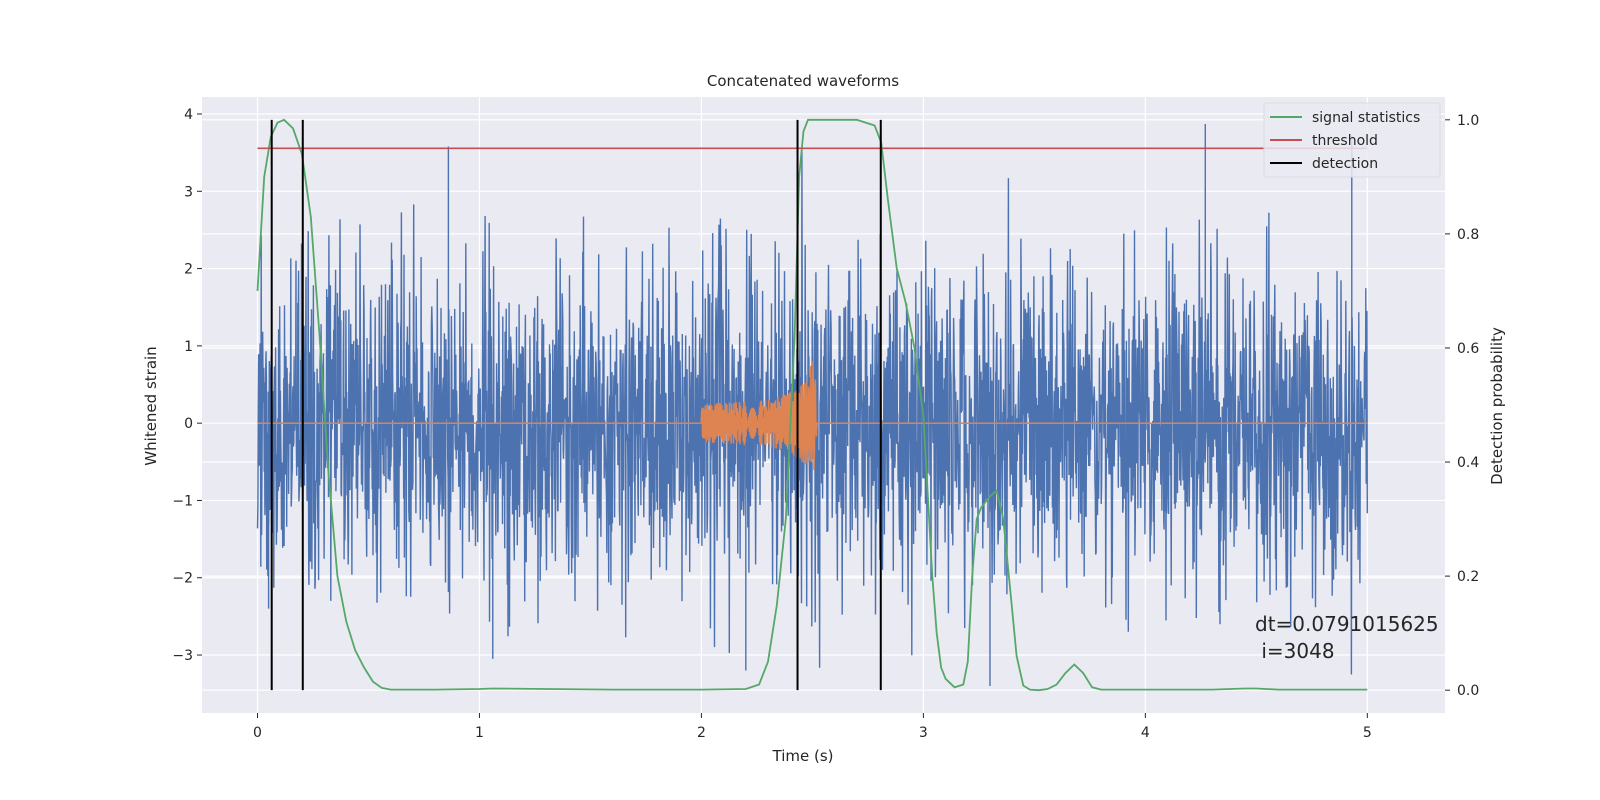 The image size is (1600, 800). I want to click on x-tick-label: 2, so click(701, 733).